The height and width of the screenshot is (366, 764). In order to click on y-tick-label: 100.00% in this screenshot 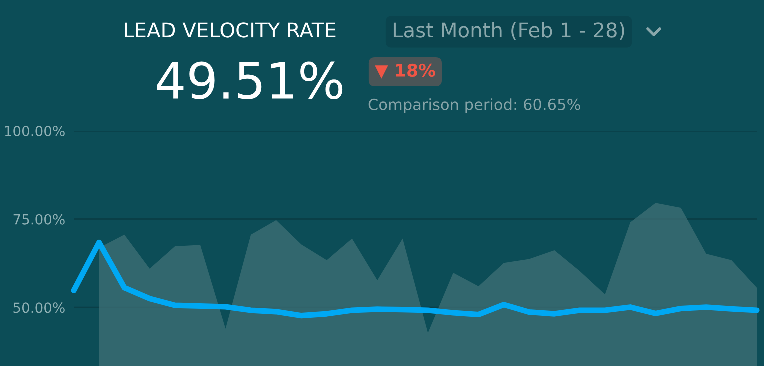, I will do `click(35, 131)`.